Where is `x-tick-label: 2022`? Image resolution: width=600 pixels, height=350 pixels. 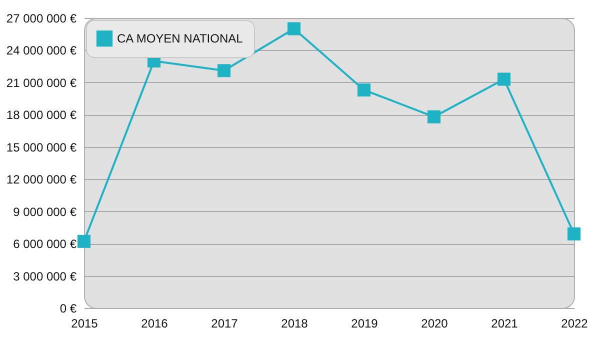
x-tick-label: 2022 is located at coordinates (574, 323).